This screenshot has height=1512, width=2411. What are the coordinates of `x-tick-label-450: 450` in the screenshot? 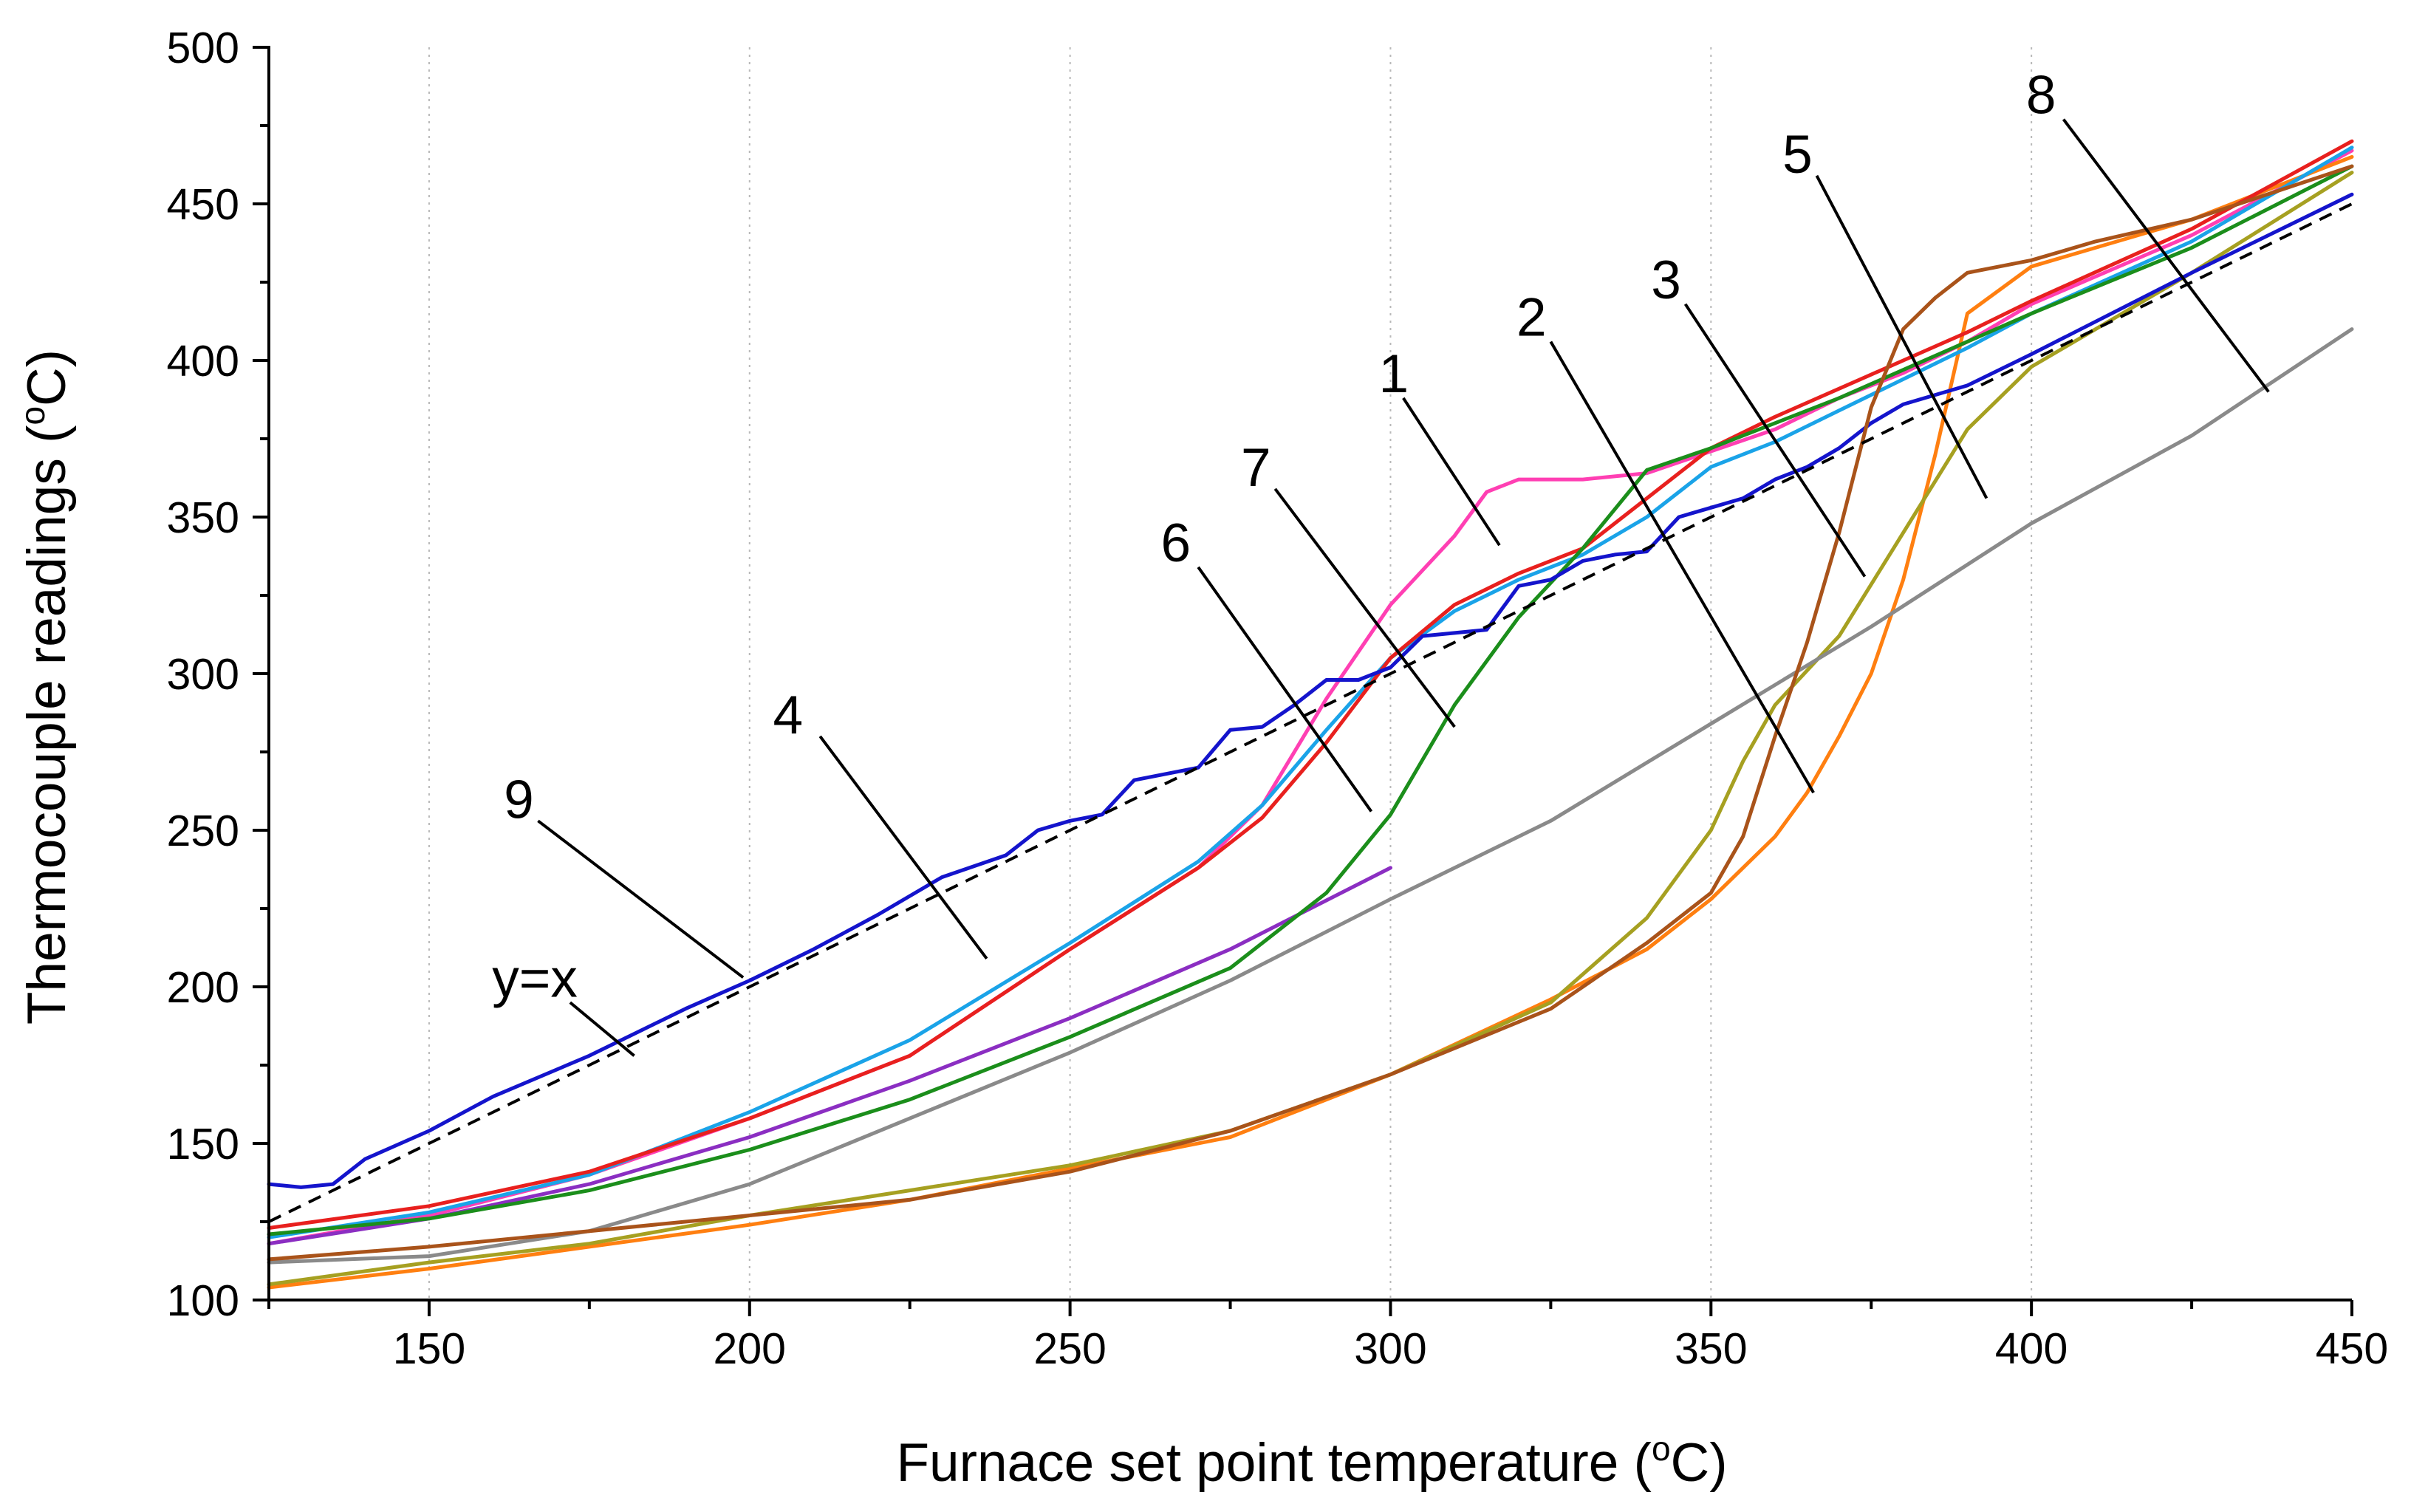 It's located at (2352, 1348).